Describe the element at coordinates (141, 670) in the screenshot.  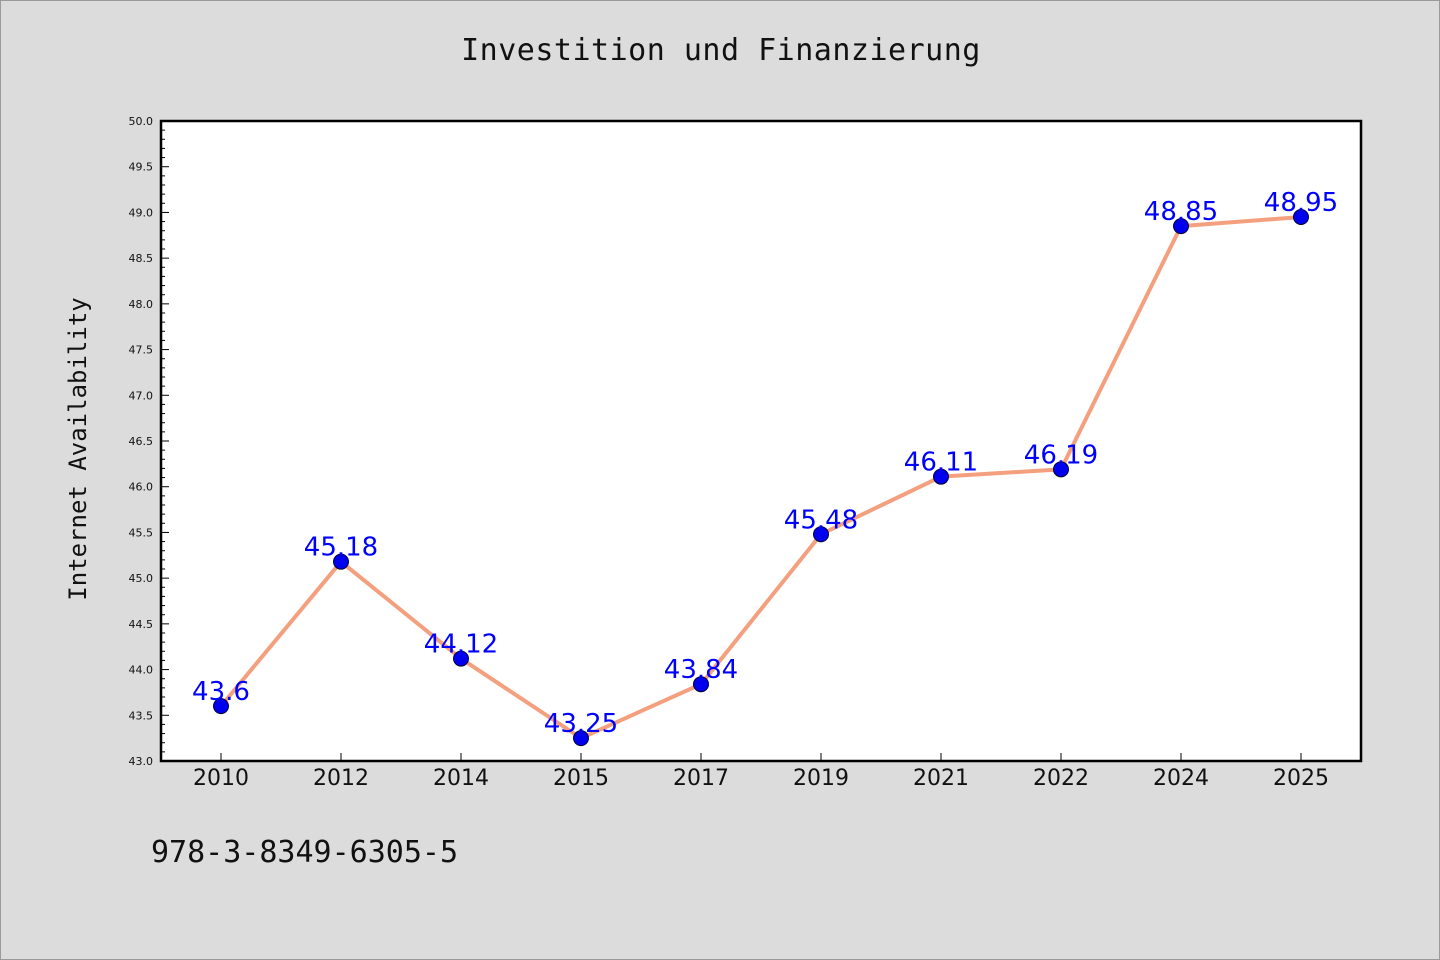
I see `y-tick-label: 44.0` at that location.